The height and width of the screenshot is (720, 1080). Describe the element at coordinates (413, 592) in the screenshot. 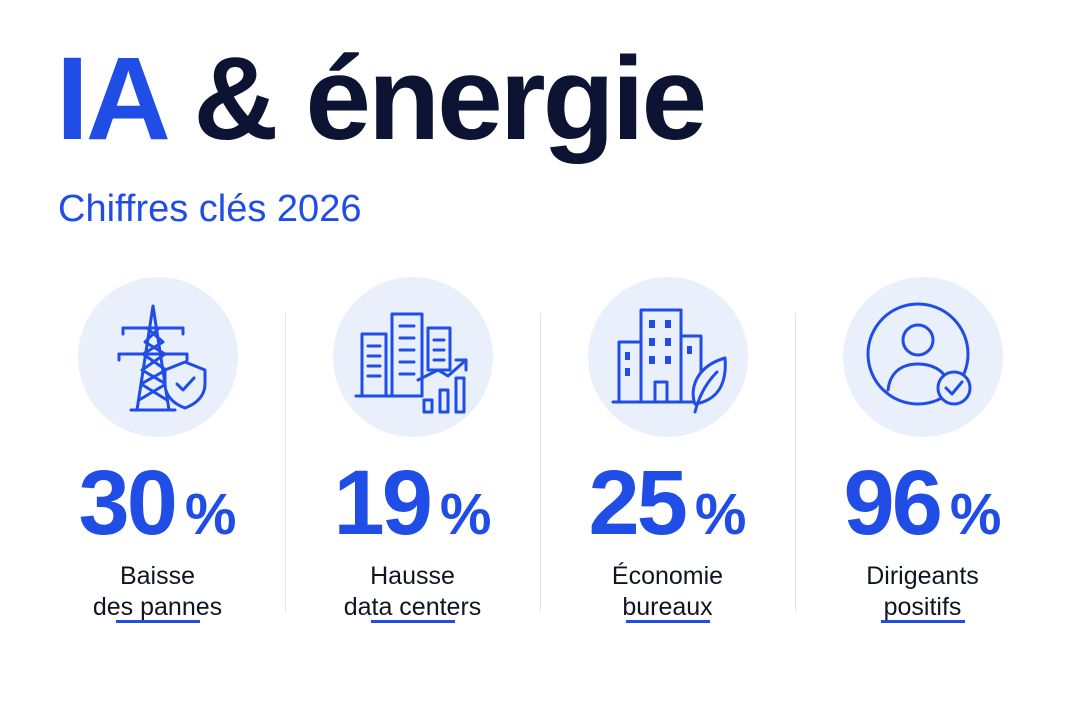

I see `stat-label: Hausse data centers` at that location.